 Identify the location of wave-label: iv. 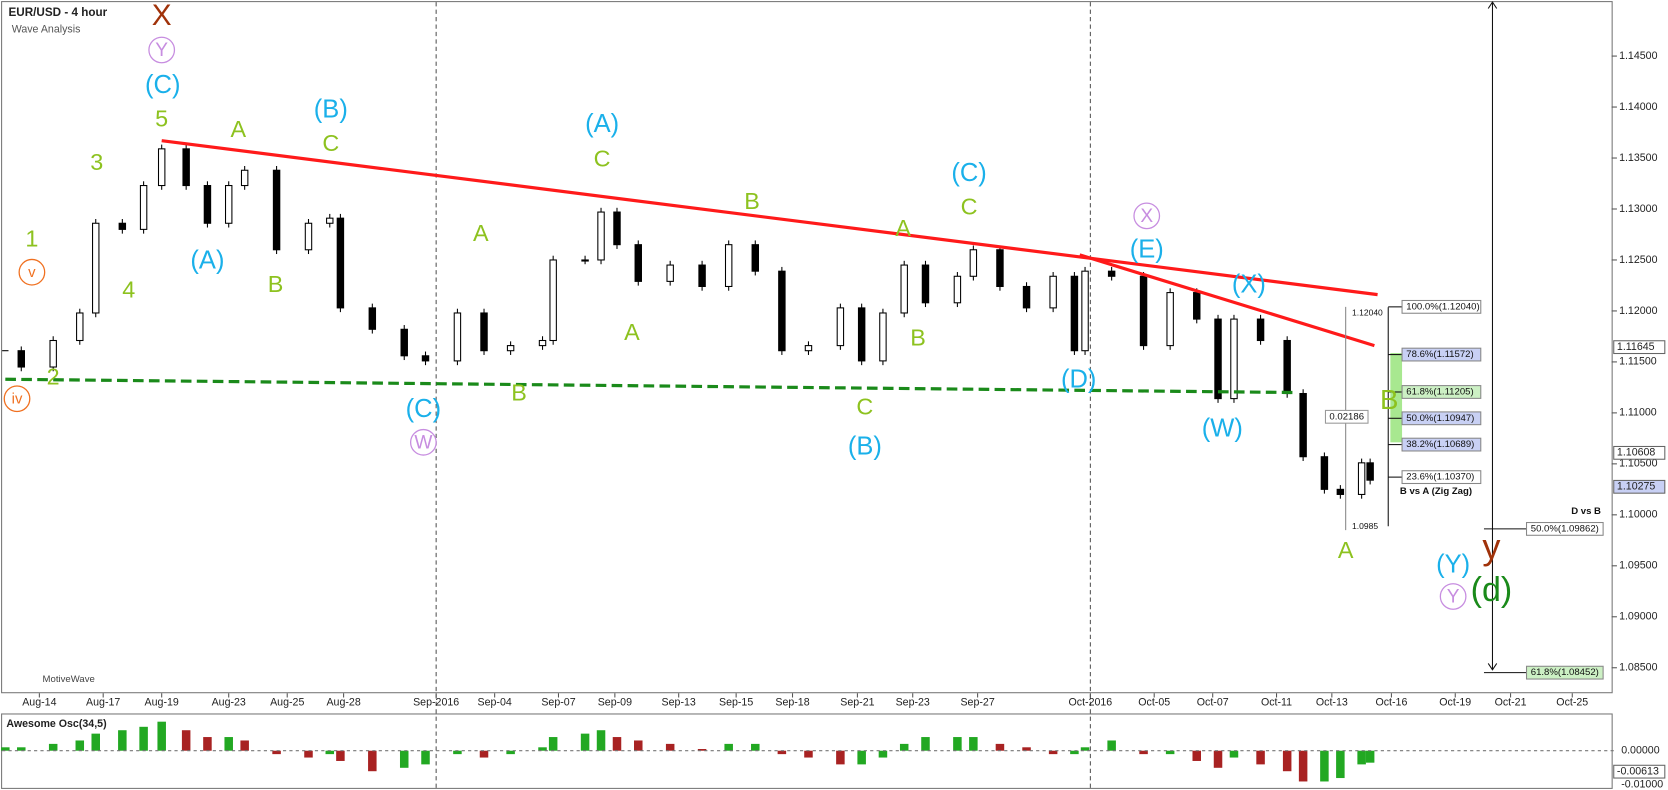
(17, 400).